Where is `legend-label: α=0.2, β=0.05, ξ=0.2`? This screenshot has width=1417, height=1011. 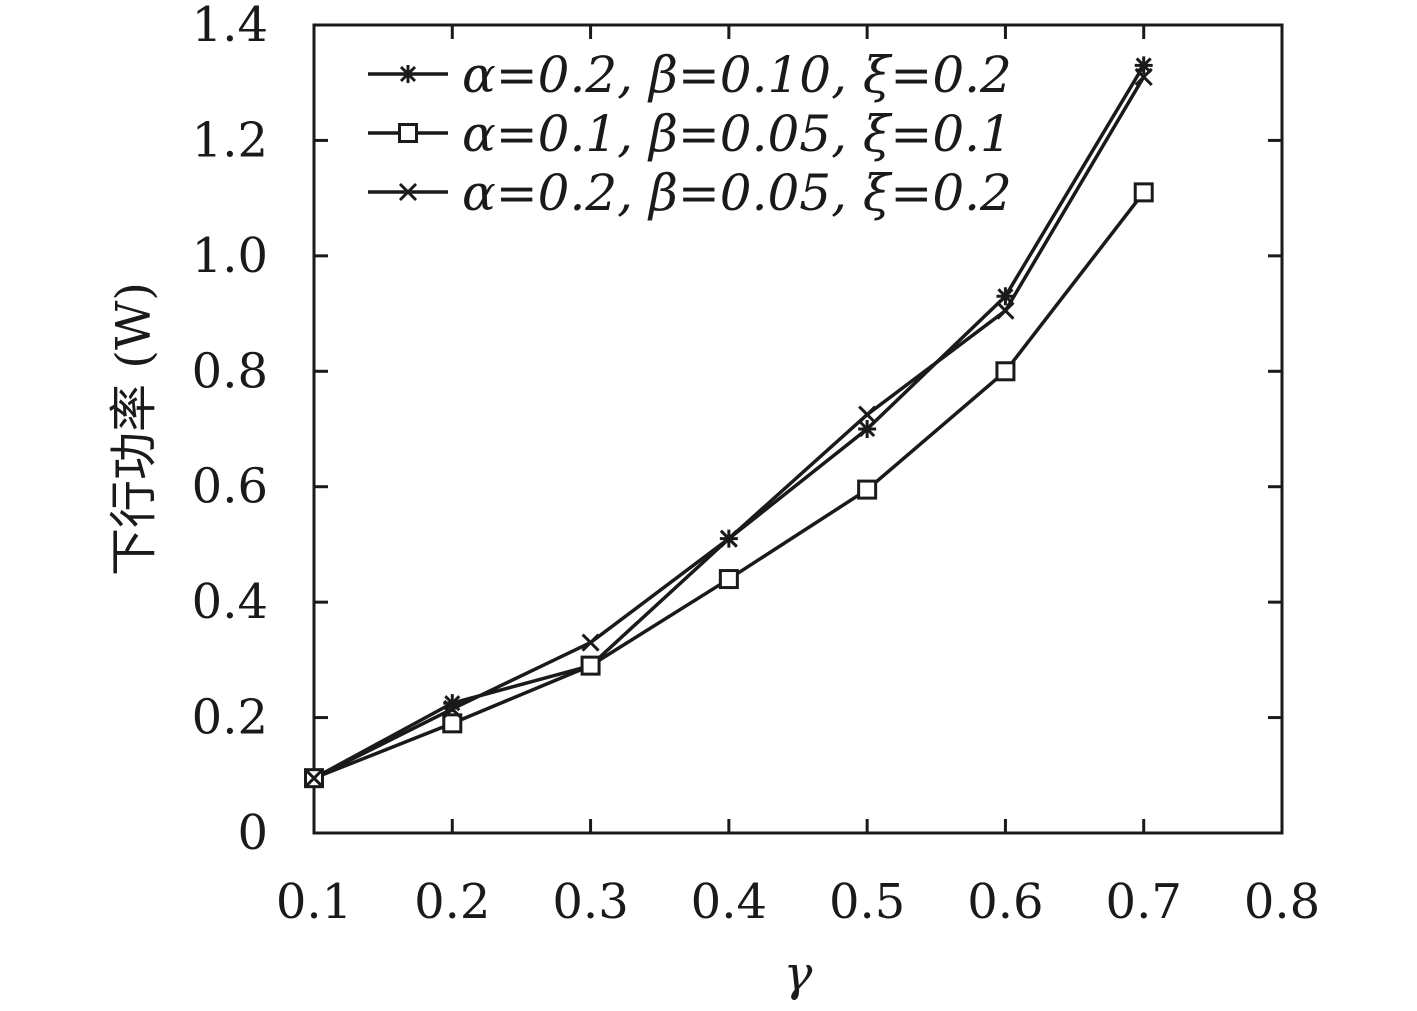
legend-label: α=0.2, β=0.05, ξ=0.2 is located at coordinates (737, 193).